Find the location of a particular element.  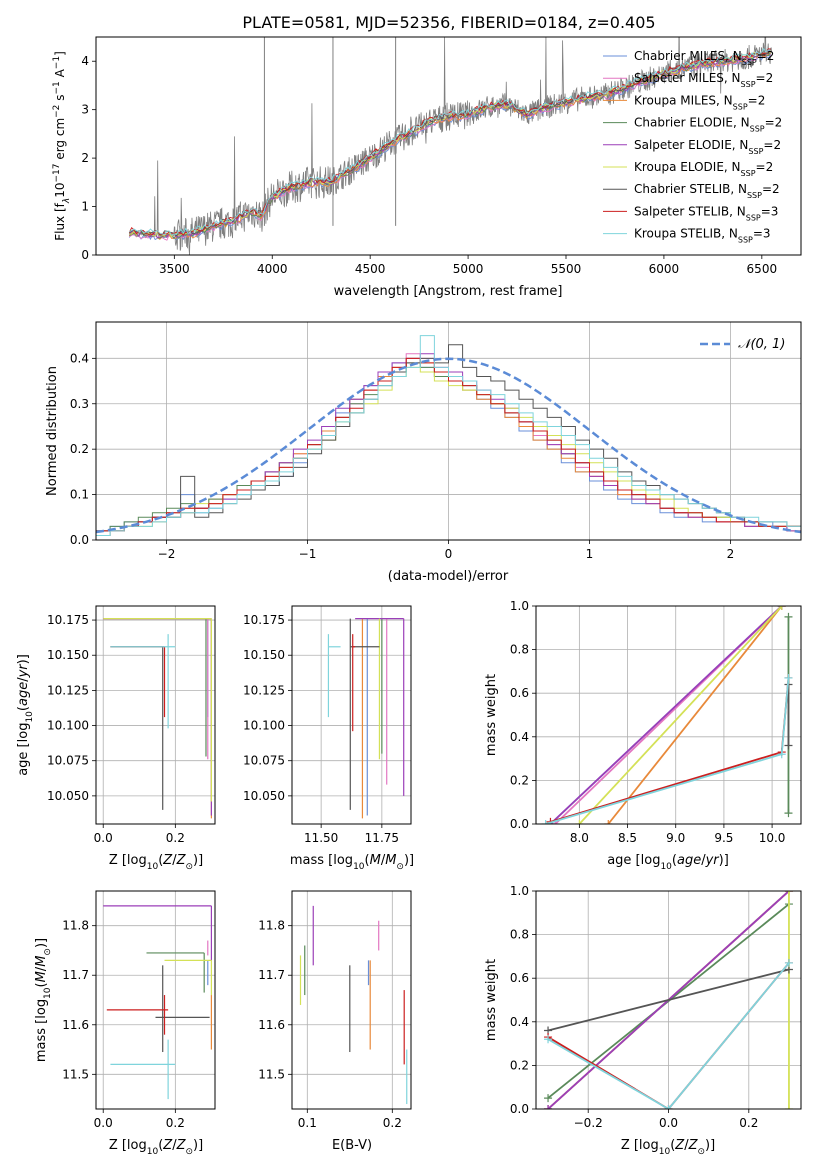

y-tick-label: 1.0 is located at coordinates (519, 891).